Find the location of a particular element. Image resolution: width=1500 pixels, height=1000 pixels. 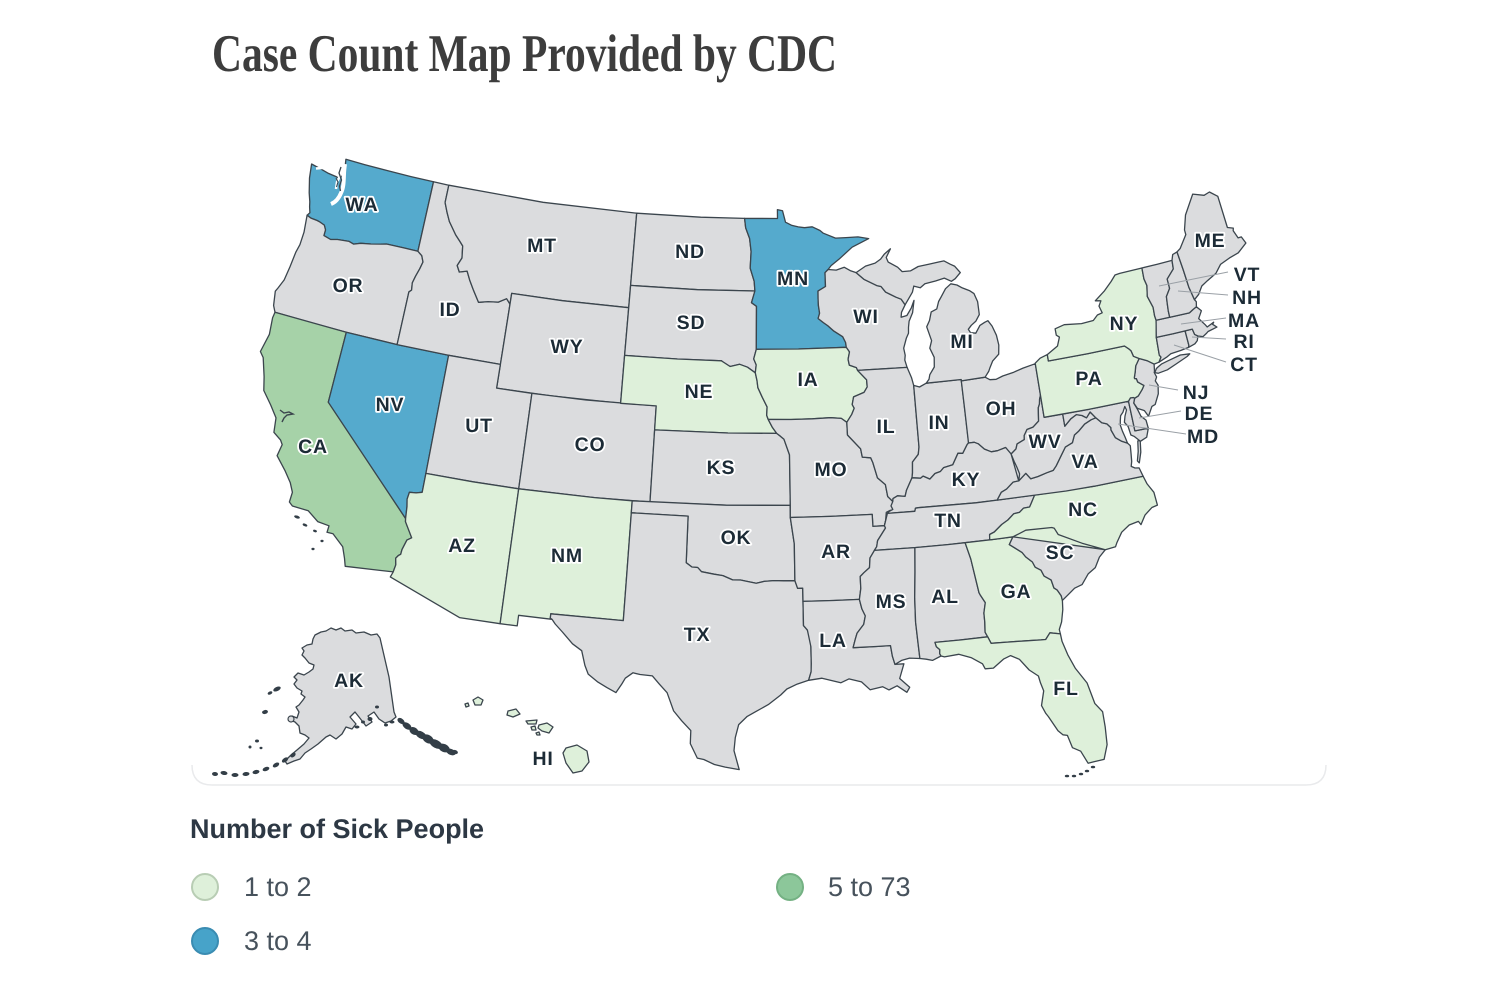

svg-text: 1 to 2 is located at coordinates (278, 887).